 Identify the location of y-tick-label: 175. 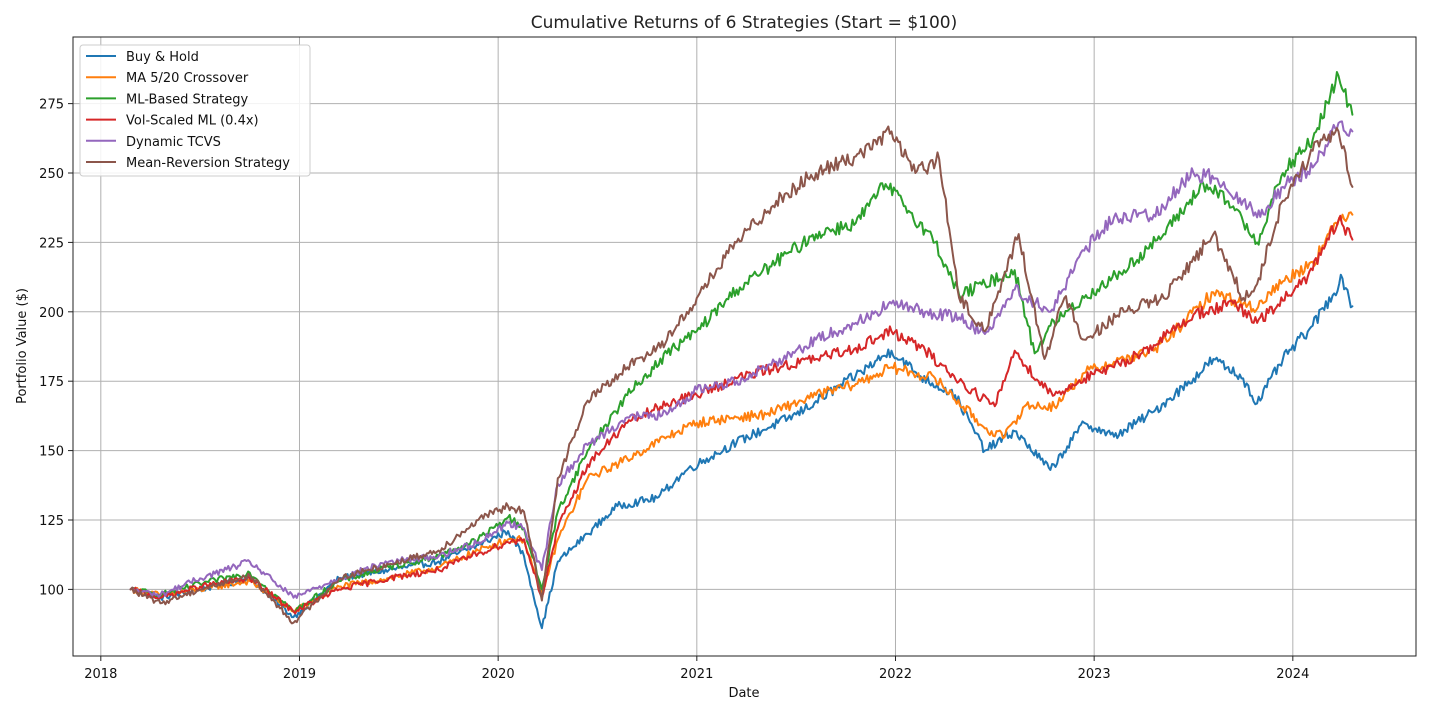
(51, 382).